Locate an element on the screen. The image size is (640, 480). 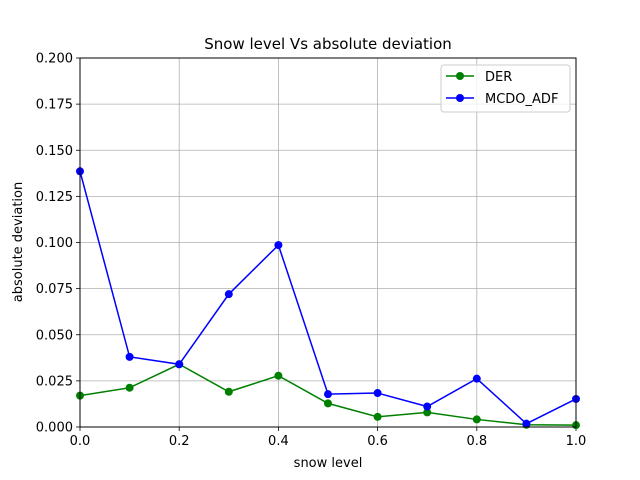
y-tick-label: 0.075 is located at coordinates (54, 289).